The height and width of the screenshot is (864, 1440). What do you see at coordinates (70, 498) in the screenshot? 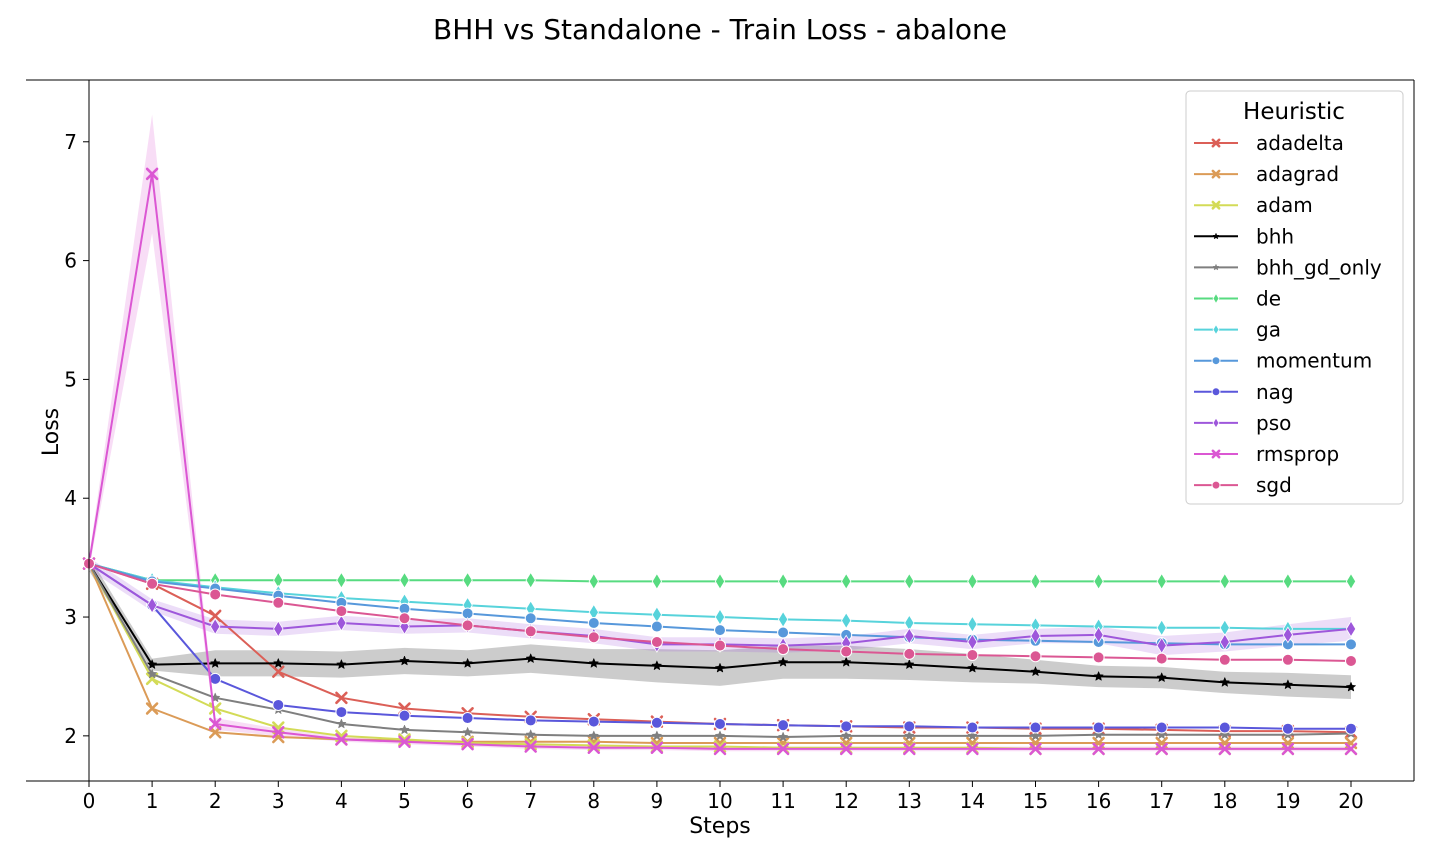
I see `y-tick-label-4: 4` at bounding box center [70, 498].